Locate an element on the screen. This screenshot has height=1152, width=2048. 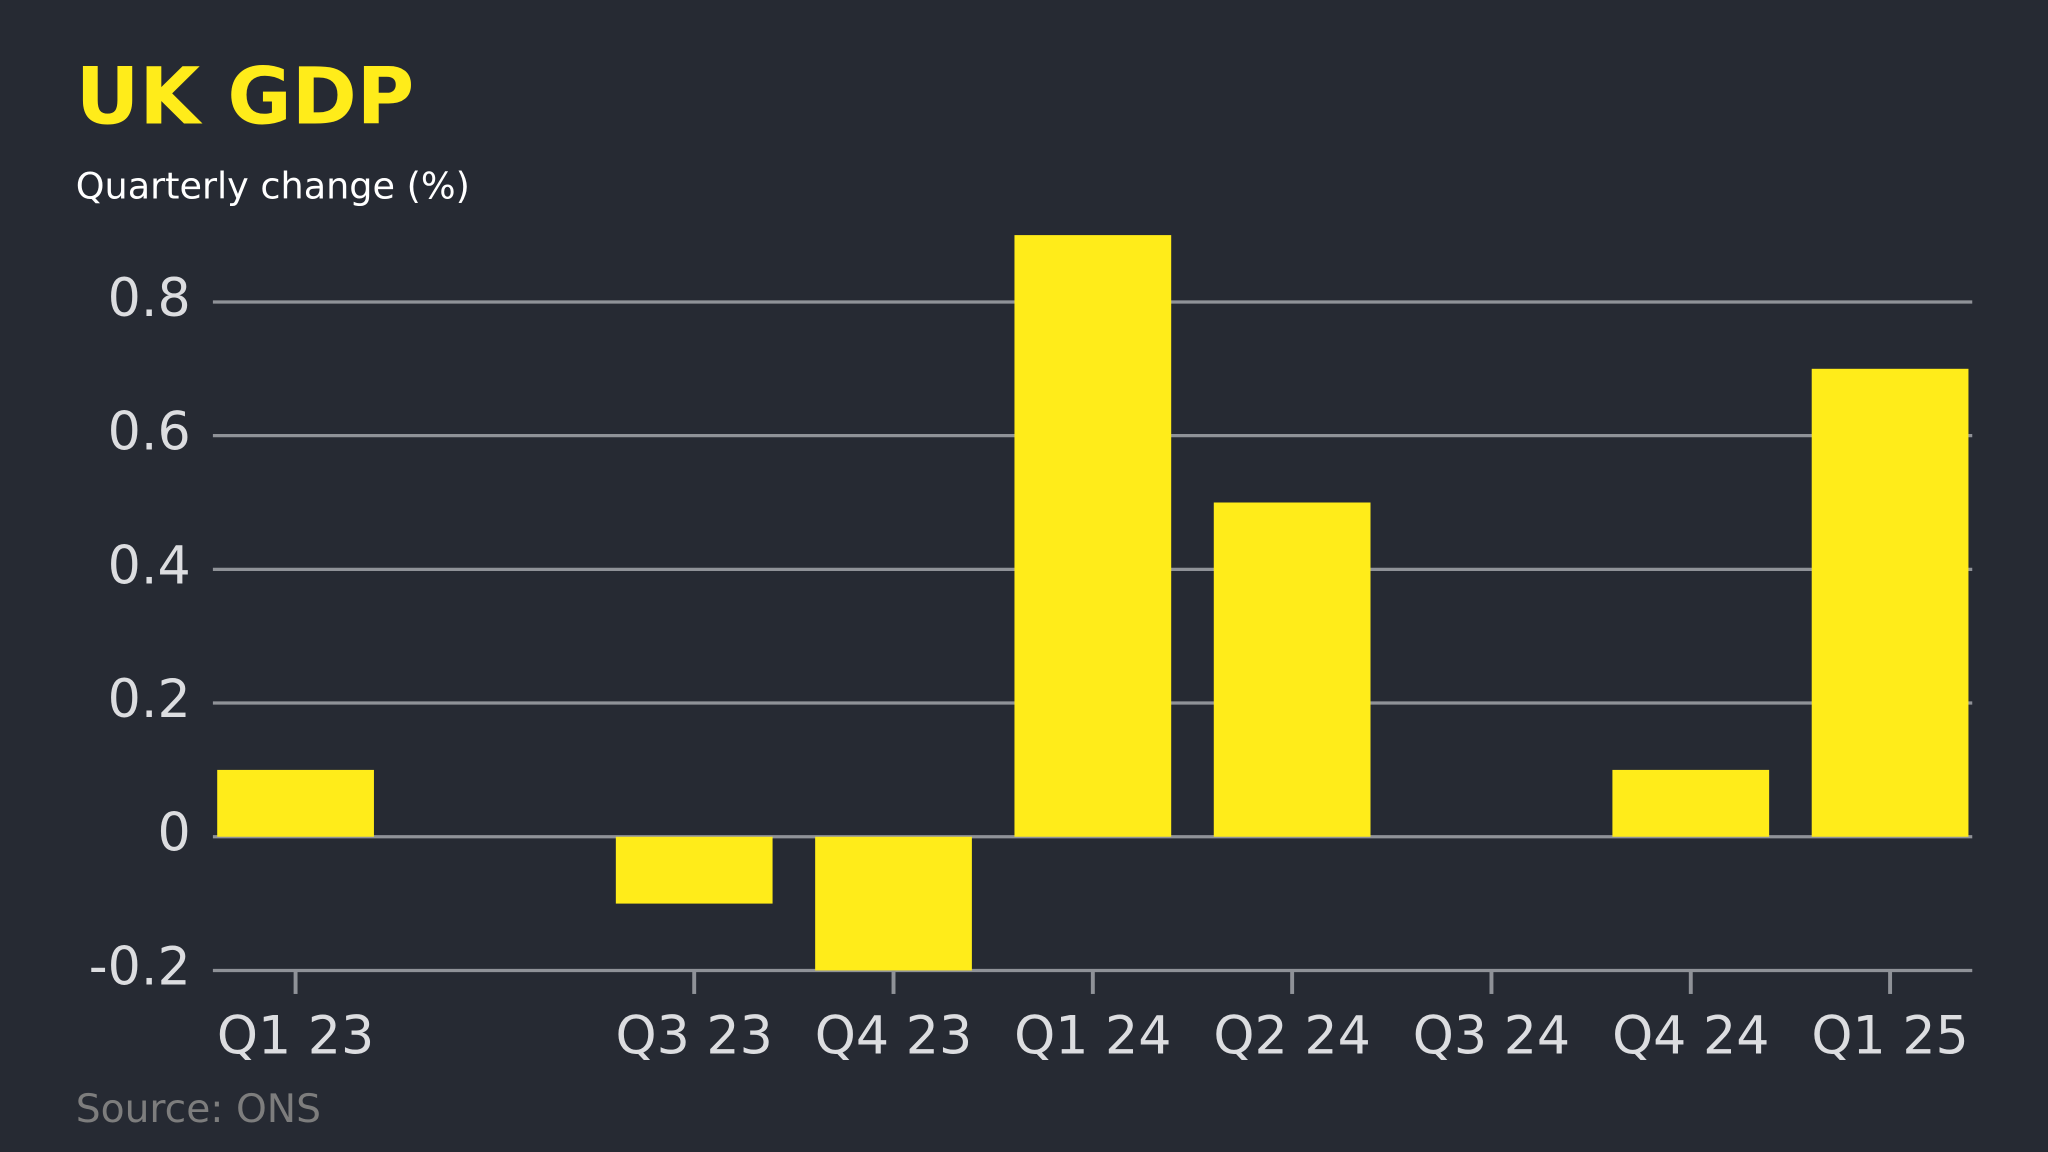
y-tick-label: 0.8 is located at coordinates (149, 299).